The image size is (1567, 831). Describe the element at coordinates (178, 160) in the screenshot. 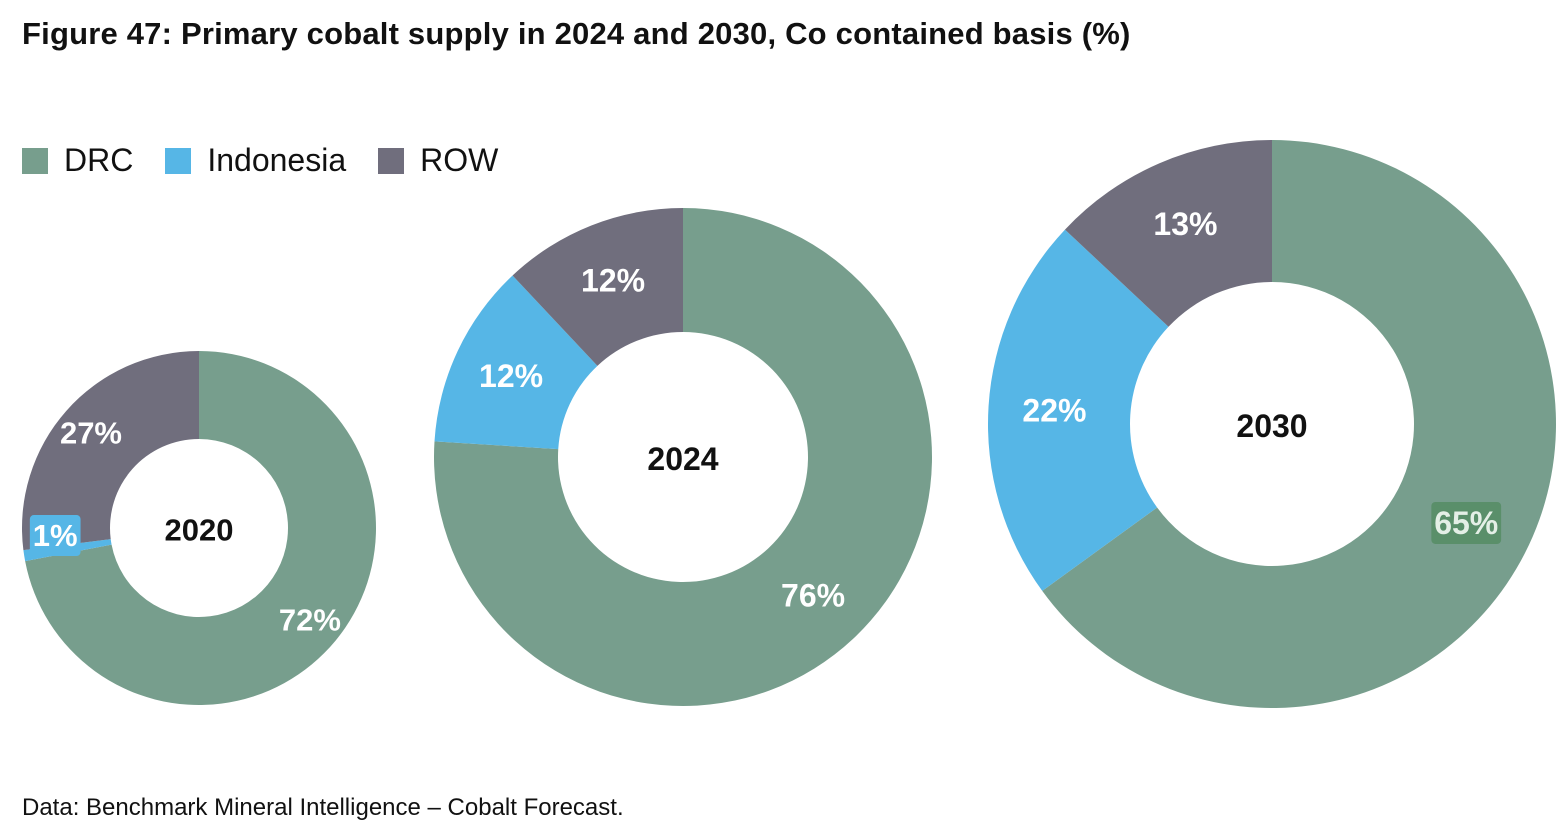

I see `legend-swatch-indonesia` at that location.